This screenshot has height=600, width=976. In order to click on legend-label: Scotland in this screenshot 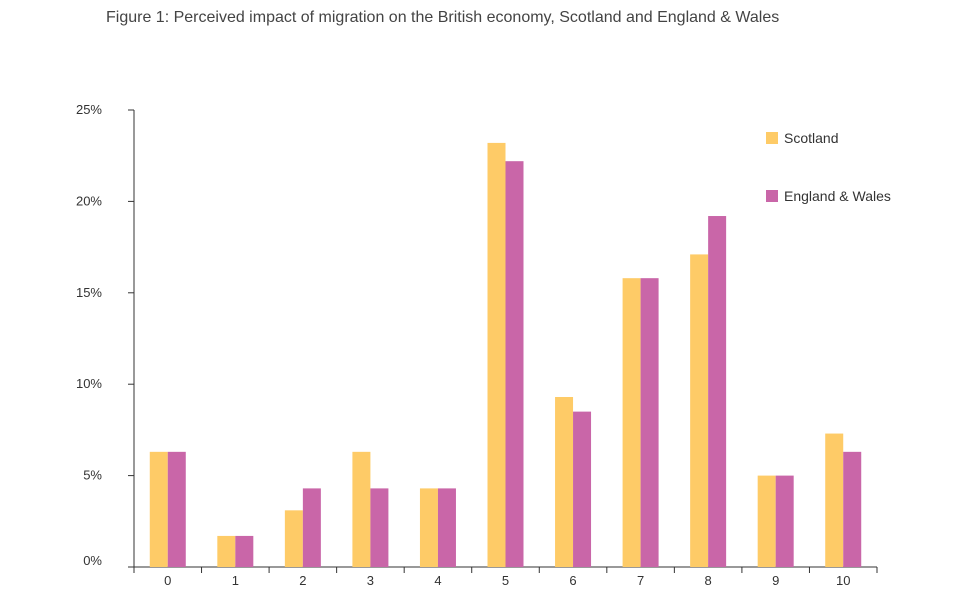, I will do `click(811, 138)`.